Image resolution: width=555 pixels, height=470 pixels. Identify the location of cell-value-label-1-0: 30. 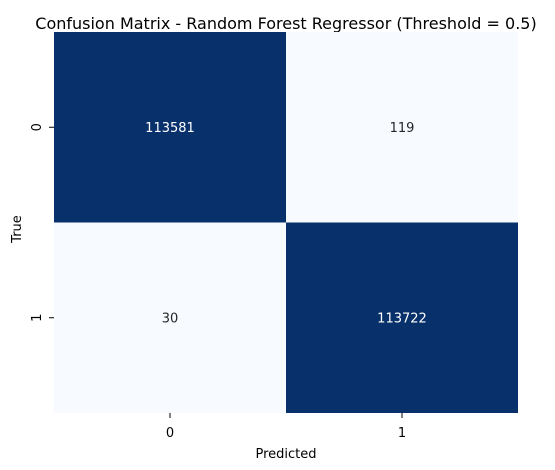
(170, 318).